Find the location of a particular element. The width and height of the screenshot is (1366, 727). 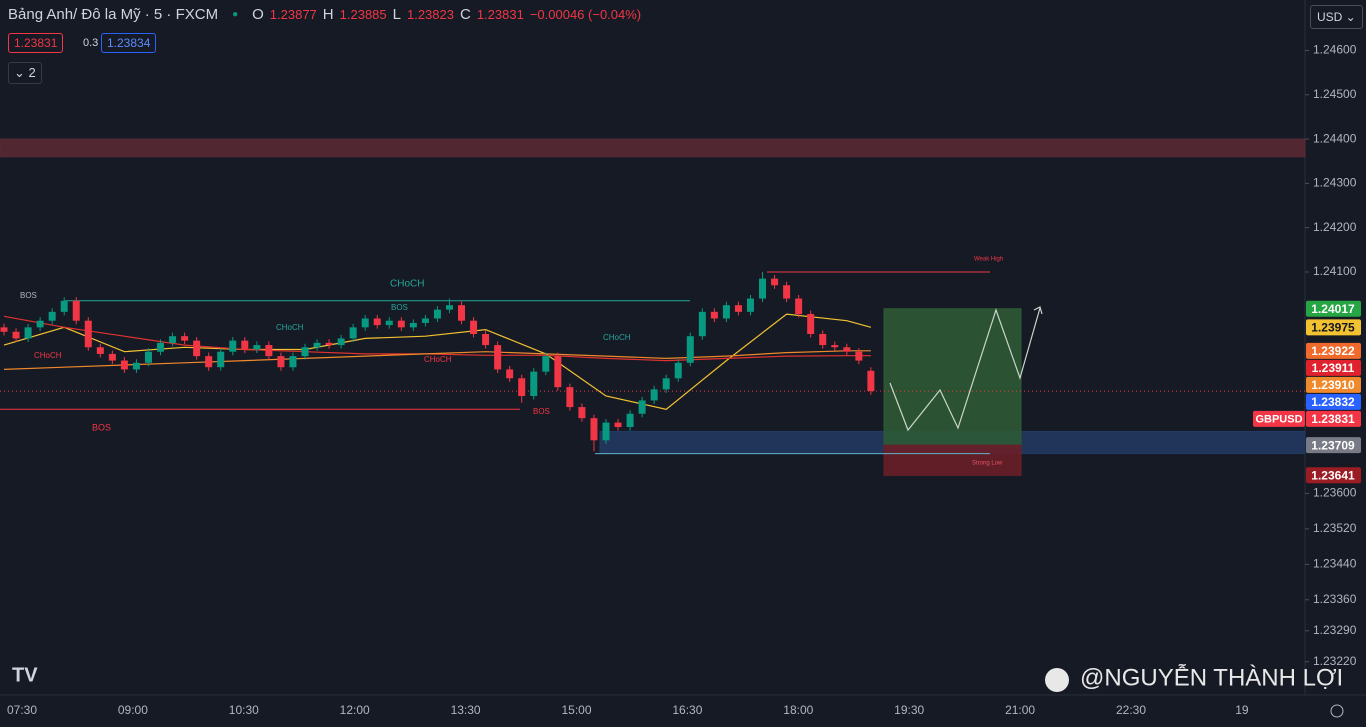

x-tick-label: 22:30 is located at coordinates (1131, 710).